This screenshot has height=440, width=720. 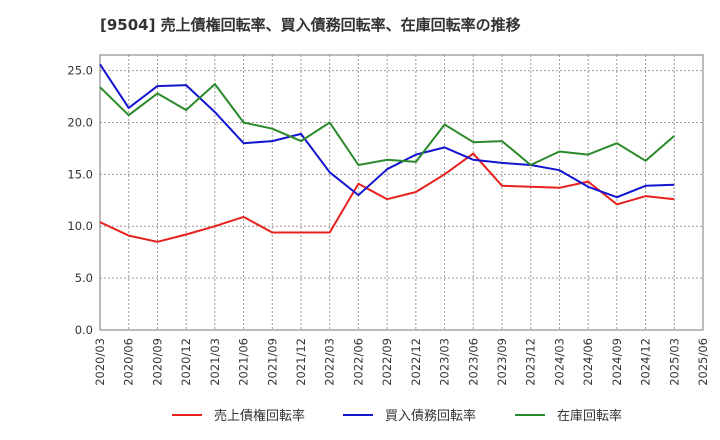 I want to click on x-tick-label: 2022/03, so click(x=330, y=362).